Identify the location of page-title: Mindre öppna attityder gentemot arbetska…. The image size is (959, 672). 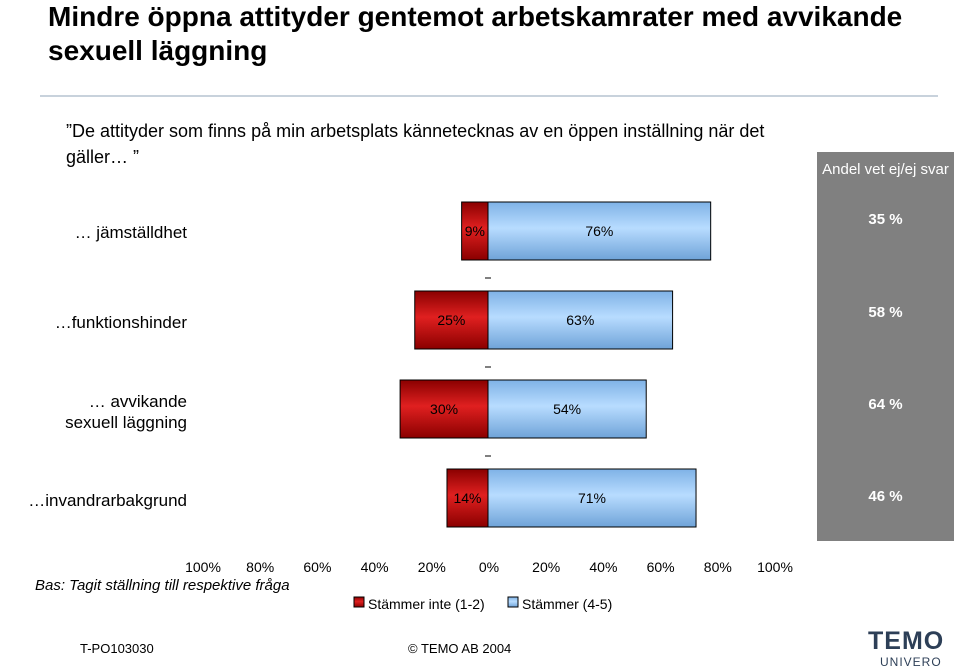
(475, 33).